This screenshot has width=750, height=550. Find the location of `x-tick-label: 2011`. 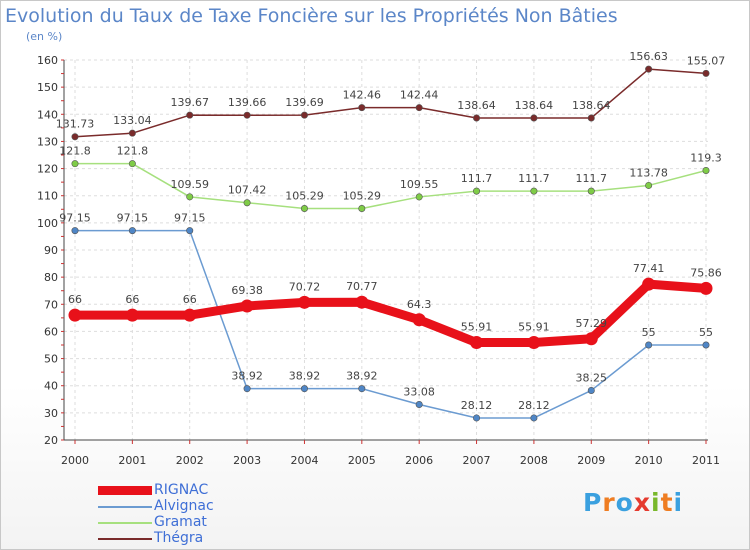

x-tick-label: 2011 is located at coordinates (706, 460).